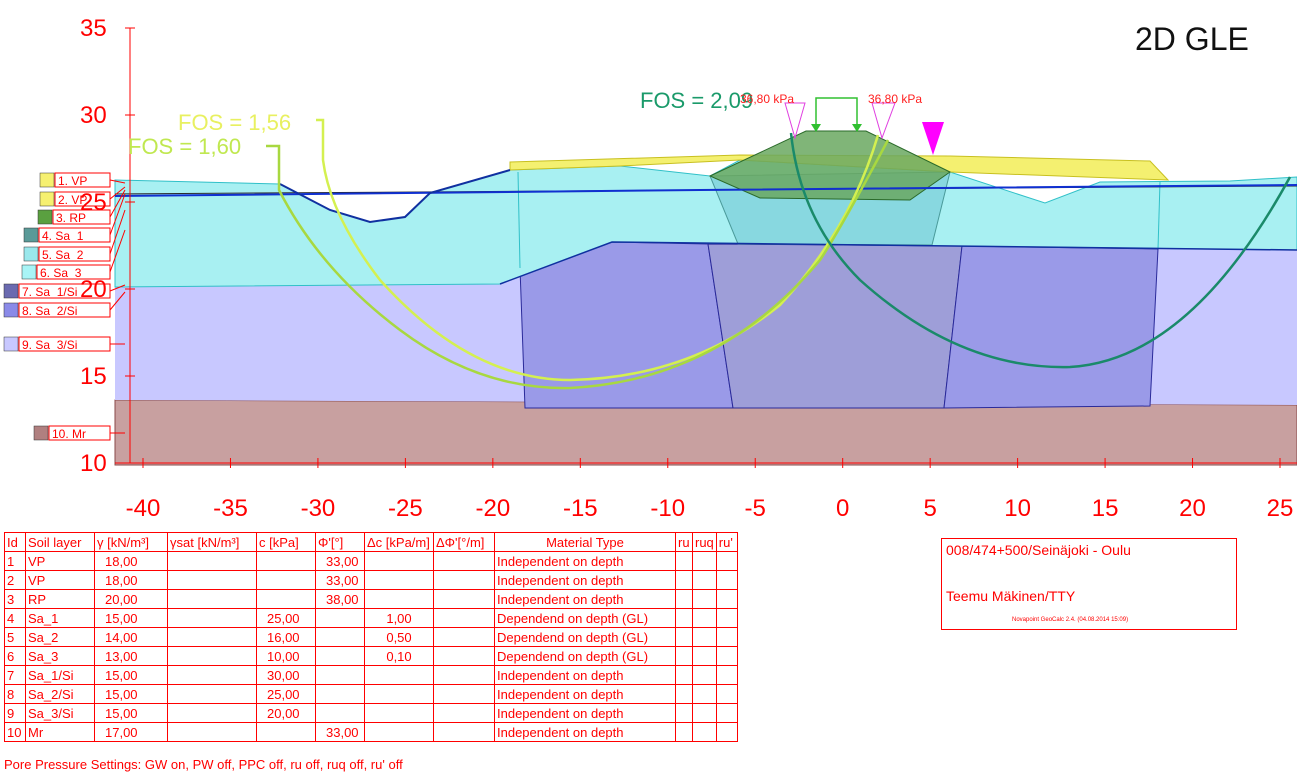 The height and width of the screenshot is (776, 1297). Describe the element at coordinates (626, 325) in the screenshot. I see `layer-sa2-si-center` at that location.